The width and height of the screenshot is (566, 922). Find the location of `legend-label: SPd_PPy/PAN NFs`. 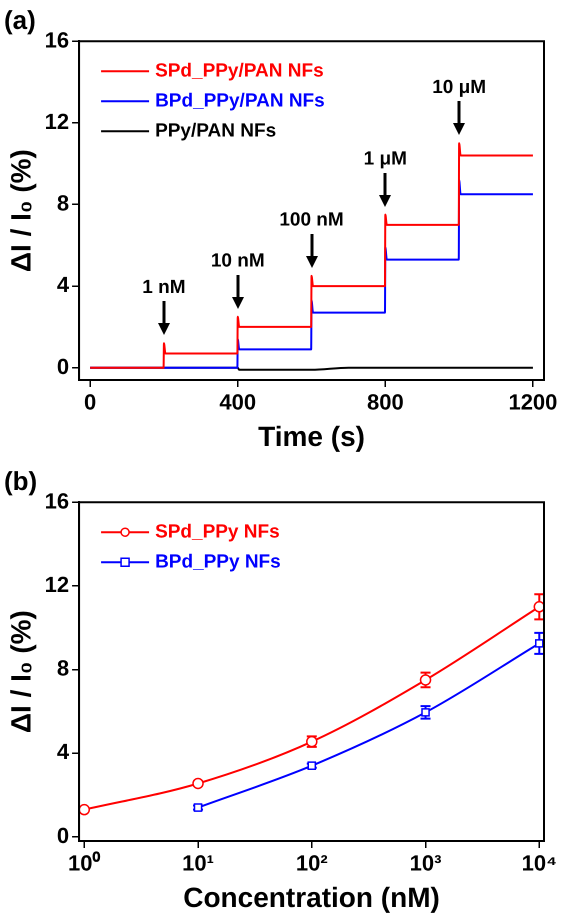

legend-label: SPd_PPy/PAN NFs is located at coordinates (239, 71).